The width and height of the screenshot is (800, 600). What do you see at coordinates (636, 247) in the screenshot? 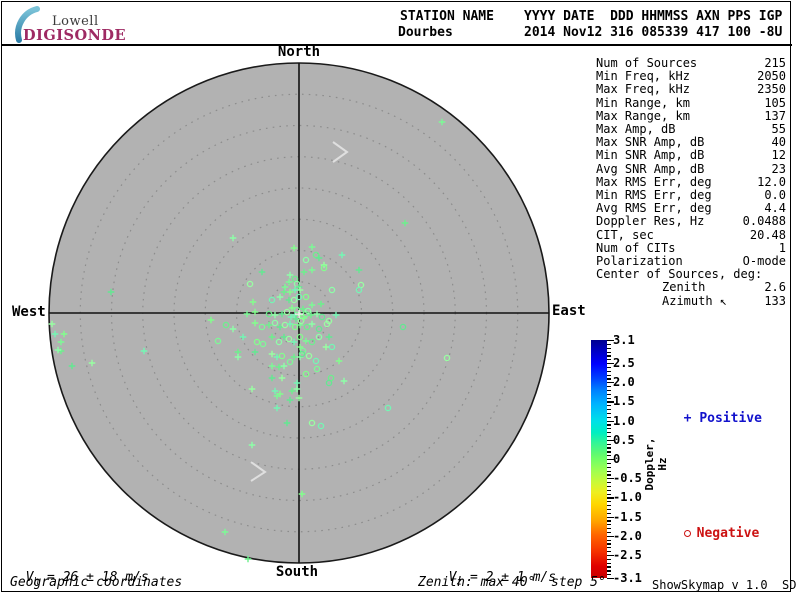
I see `stat-label: Num of CITs` at bounding box center [636, 247].